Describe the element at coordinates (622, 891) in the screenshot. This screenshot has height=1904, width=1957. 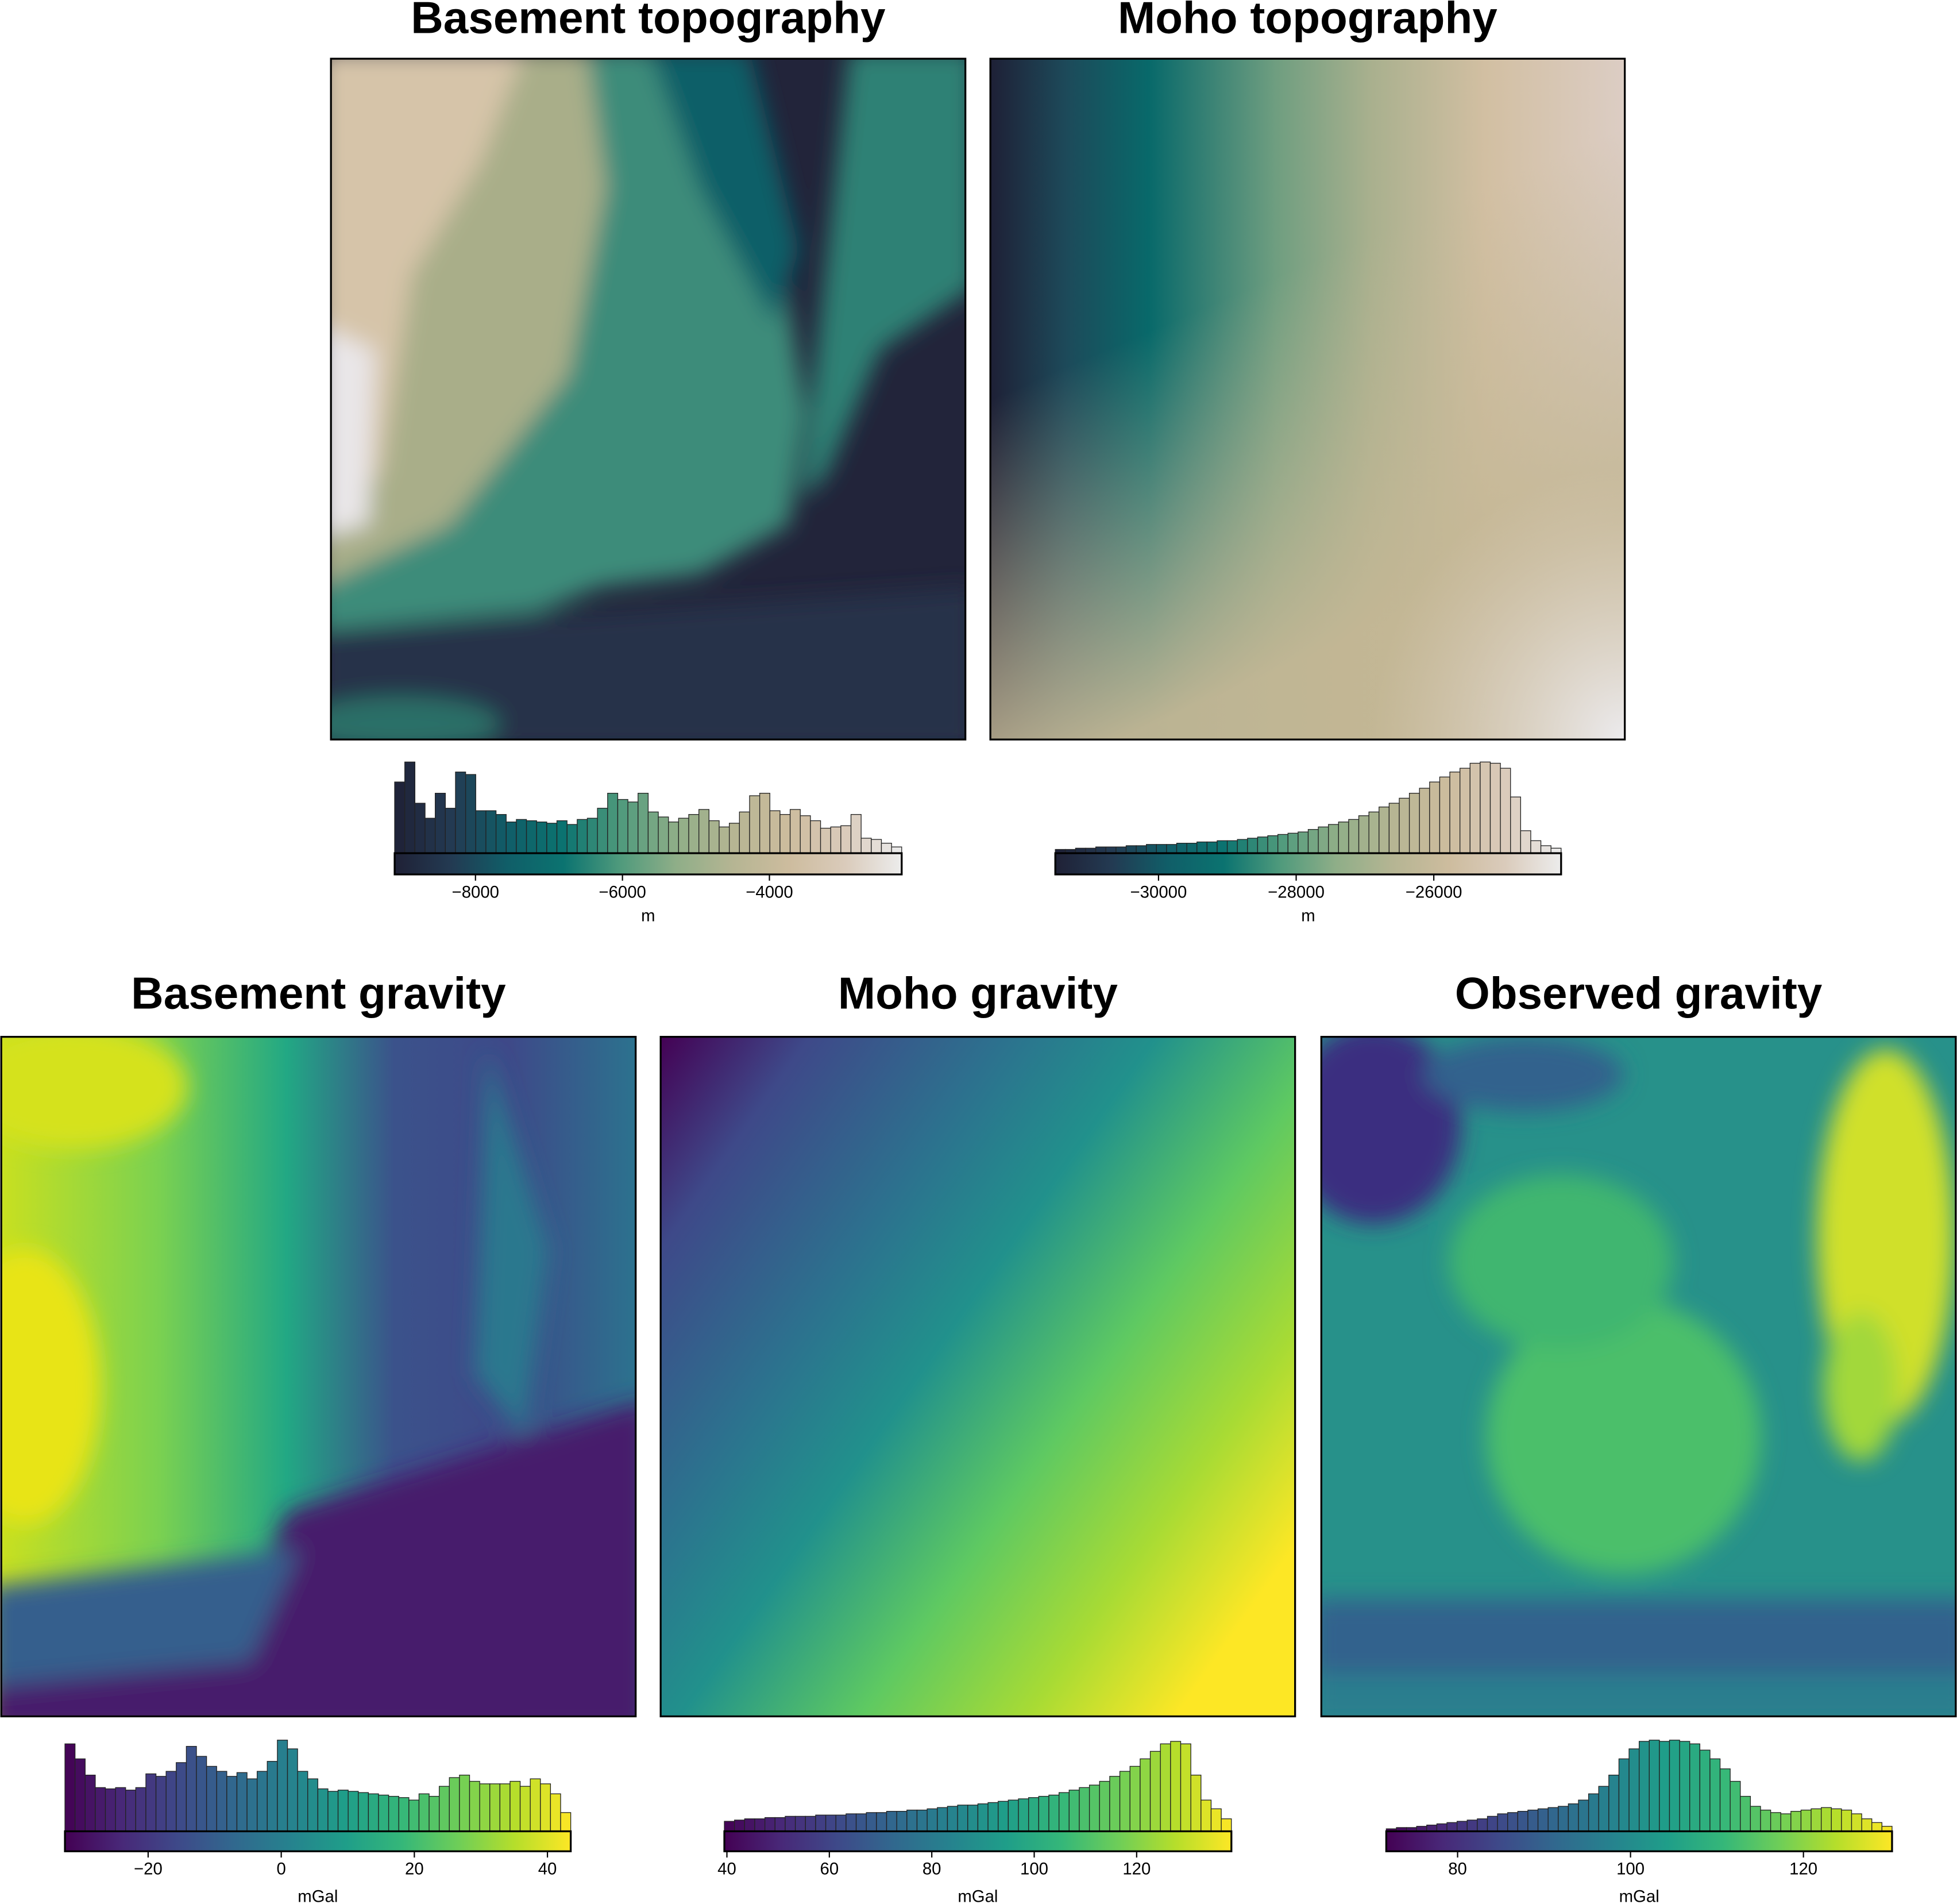
I see `tick-label: −6000` at that location.